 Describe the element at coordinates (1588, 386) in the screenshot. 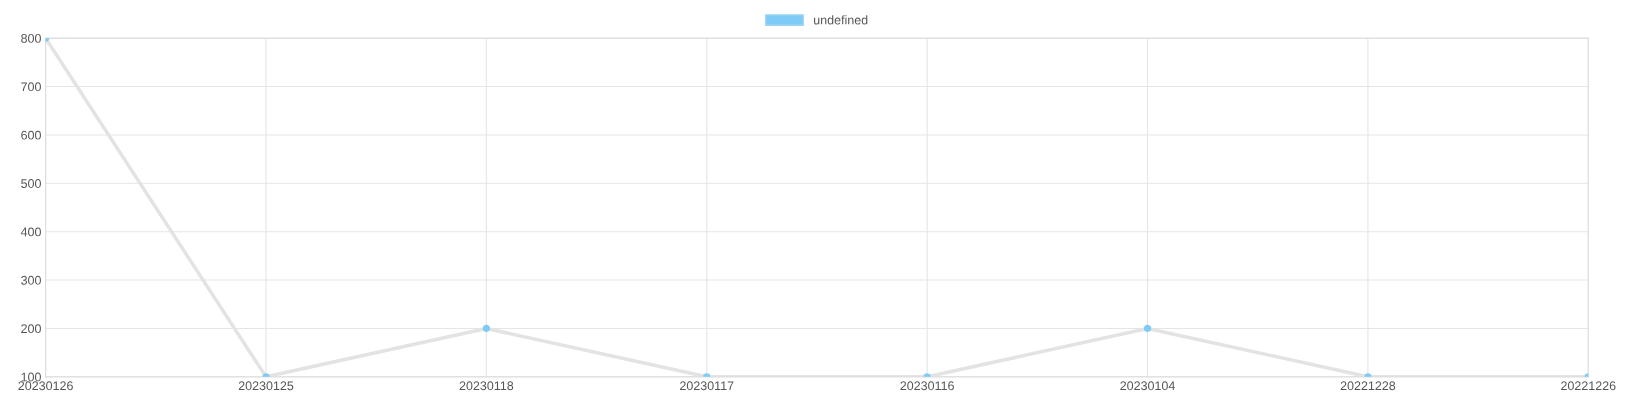

I see `x-tick-label: 20221226` at that location.